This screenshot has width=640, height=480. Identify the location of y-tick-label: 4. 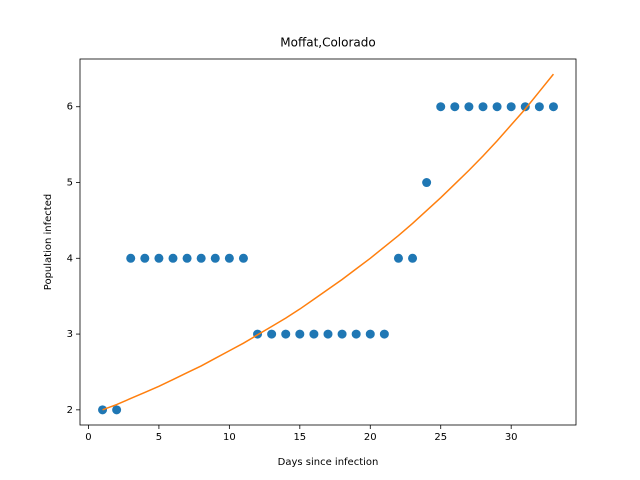
(70, 258).